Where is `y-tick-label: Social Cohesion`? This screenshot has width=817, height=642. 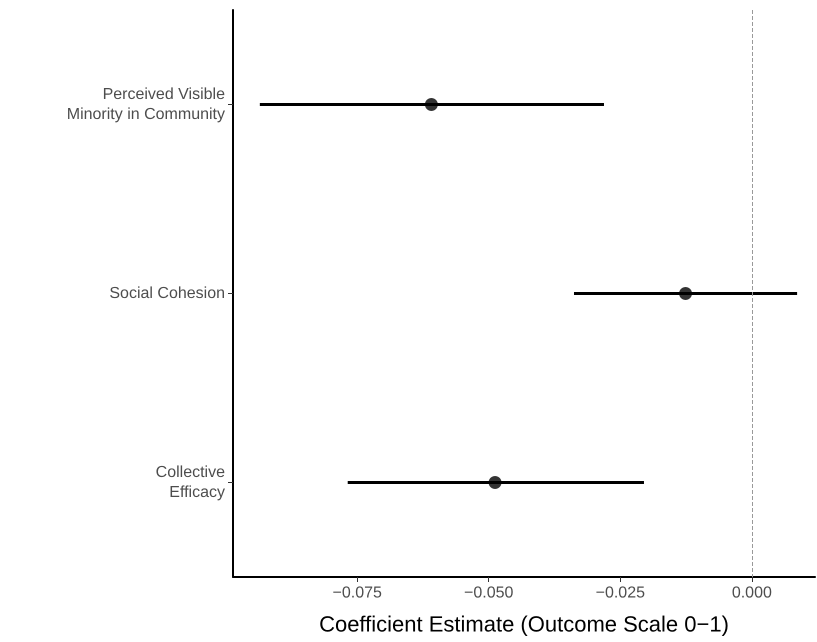 y-tick-label: Social Cohesion is located at coordinates (167, 293).